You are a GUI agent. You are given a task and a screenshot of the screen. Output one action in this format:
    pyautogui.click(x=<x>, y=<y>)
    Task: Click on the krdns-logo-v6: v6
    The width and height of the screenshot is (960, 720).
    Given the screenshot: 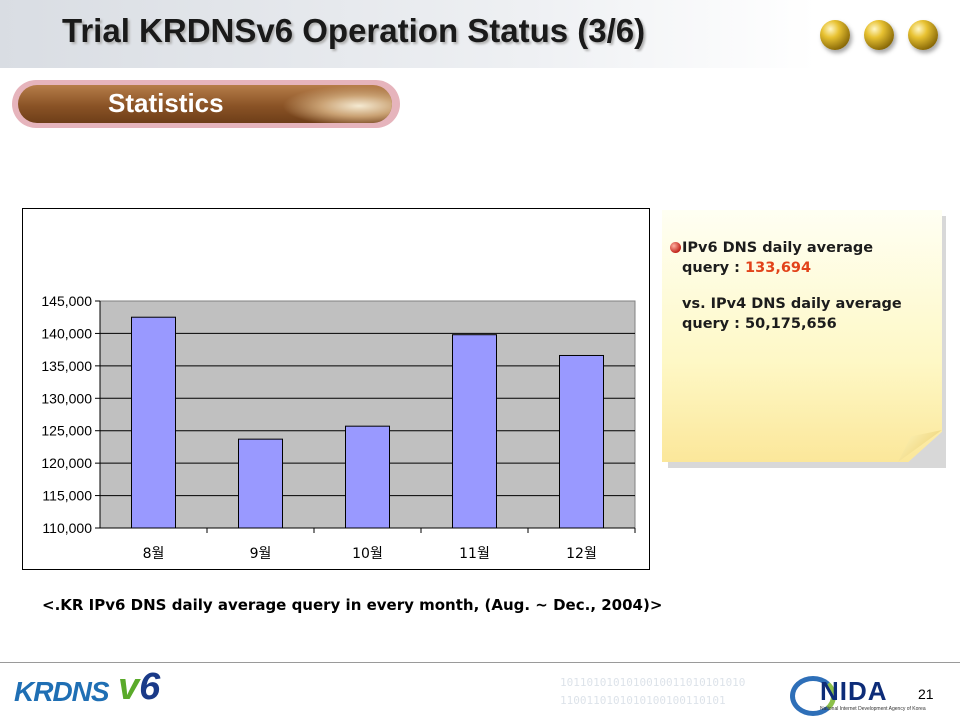 What is the action you would take?
    pyautogui.click(x=139, y=687)
    